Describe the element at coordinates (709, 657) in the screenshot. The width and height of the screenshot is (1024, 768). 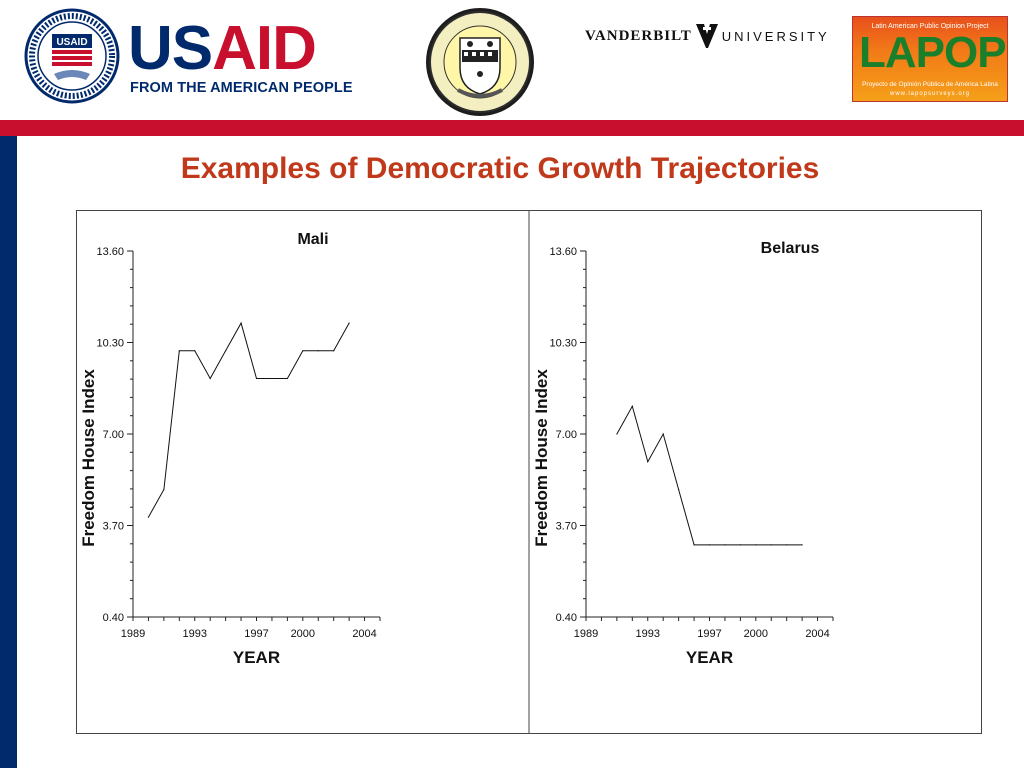
I see `chart-1-x-axis-label: YEAR` at that location.